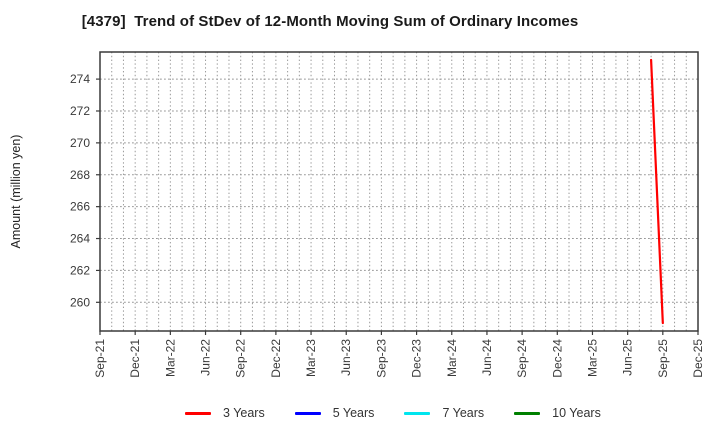 The image size is (720, 440). Describe the element at coordinates (135, 358) in the screenshot. I see `x-tick-label: Dec-21` at that location.